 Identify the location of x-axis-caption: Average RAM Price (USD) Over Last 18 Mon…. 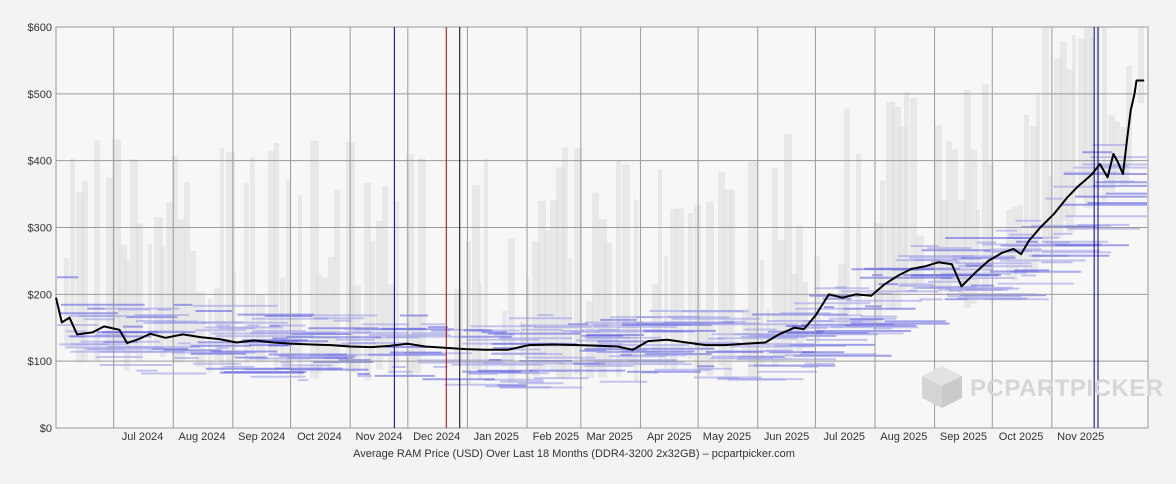
(574, 454).